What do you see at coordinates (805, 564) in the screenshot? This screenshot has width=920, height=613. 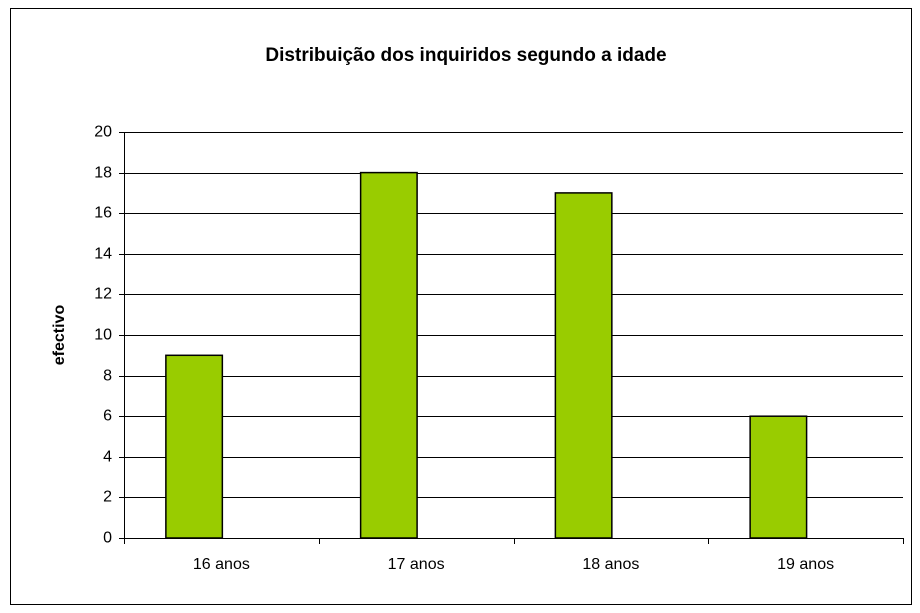 I see `x-tick-label: 19 anos` at bounding box center [805, 564].